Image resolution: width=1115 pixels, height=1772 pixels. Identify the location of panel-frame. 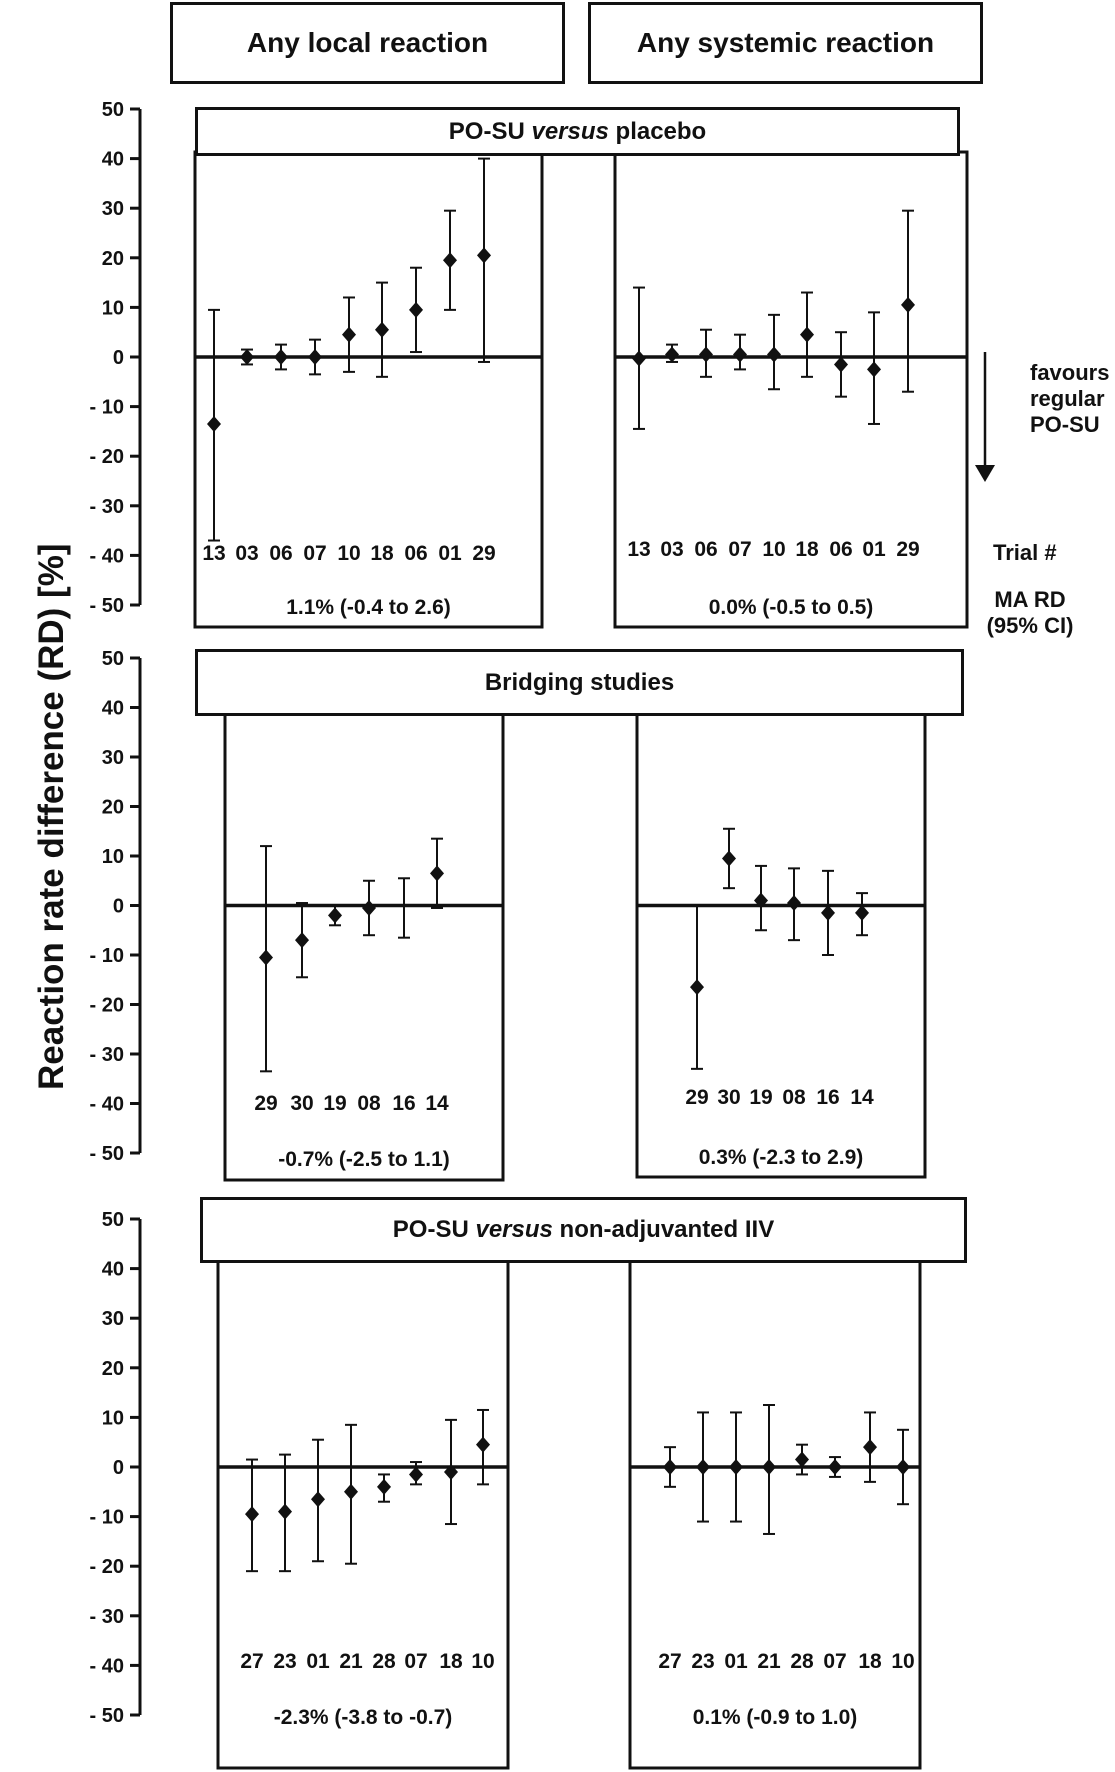
(363, 1514).